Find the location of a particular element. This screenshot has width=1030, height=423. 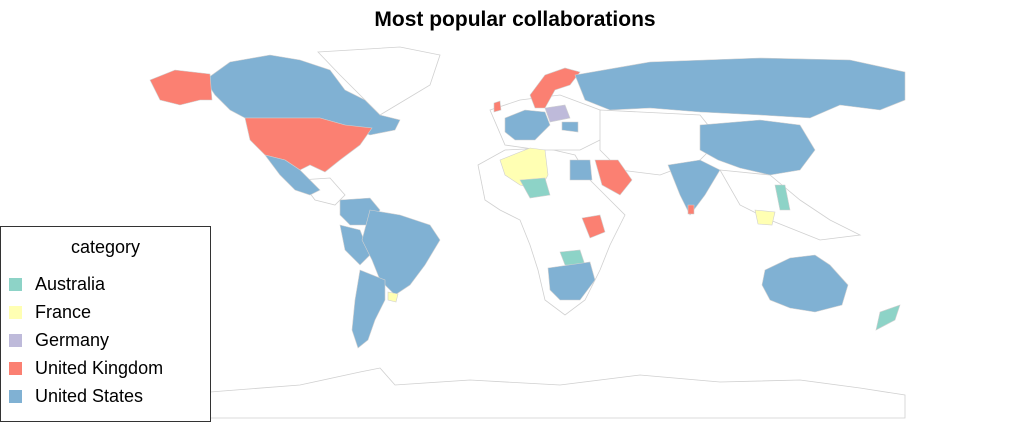

region-mexico is located at coordinates (292, 175).